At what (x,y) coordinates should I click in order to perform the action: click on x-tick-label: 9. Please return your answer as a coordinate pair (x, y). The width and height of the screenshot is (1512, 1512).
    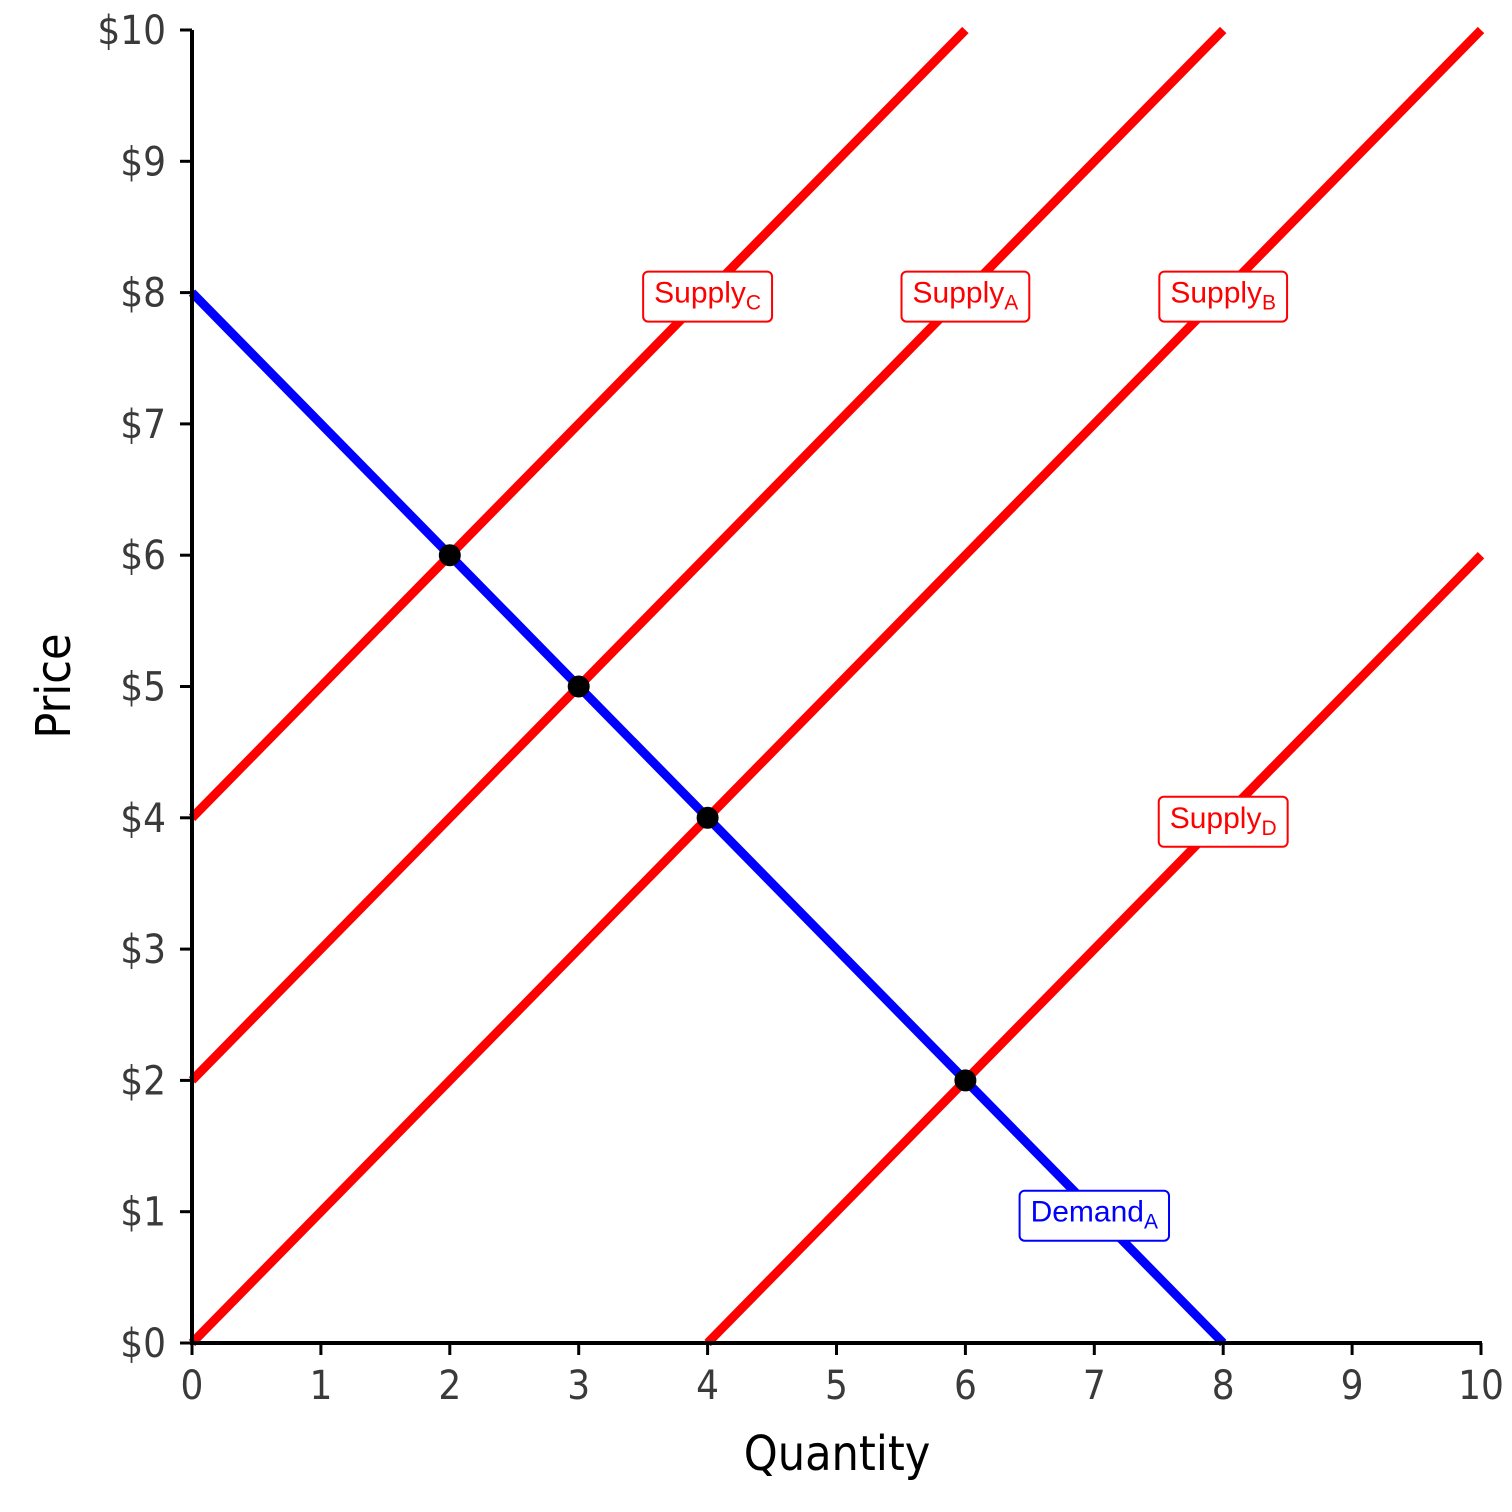
    Looking at the image, I should click on (1352, 1386).